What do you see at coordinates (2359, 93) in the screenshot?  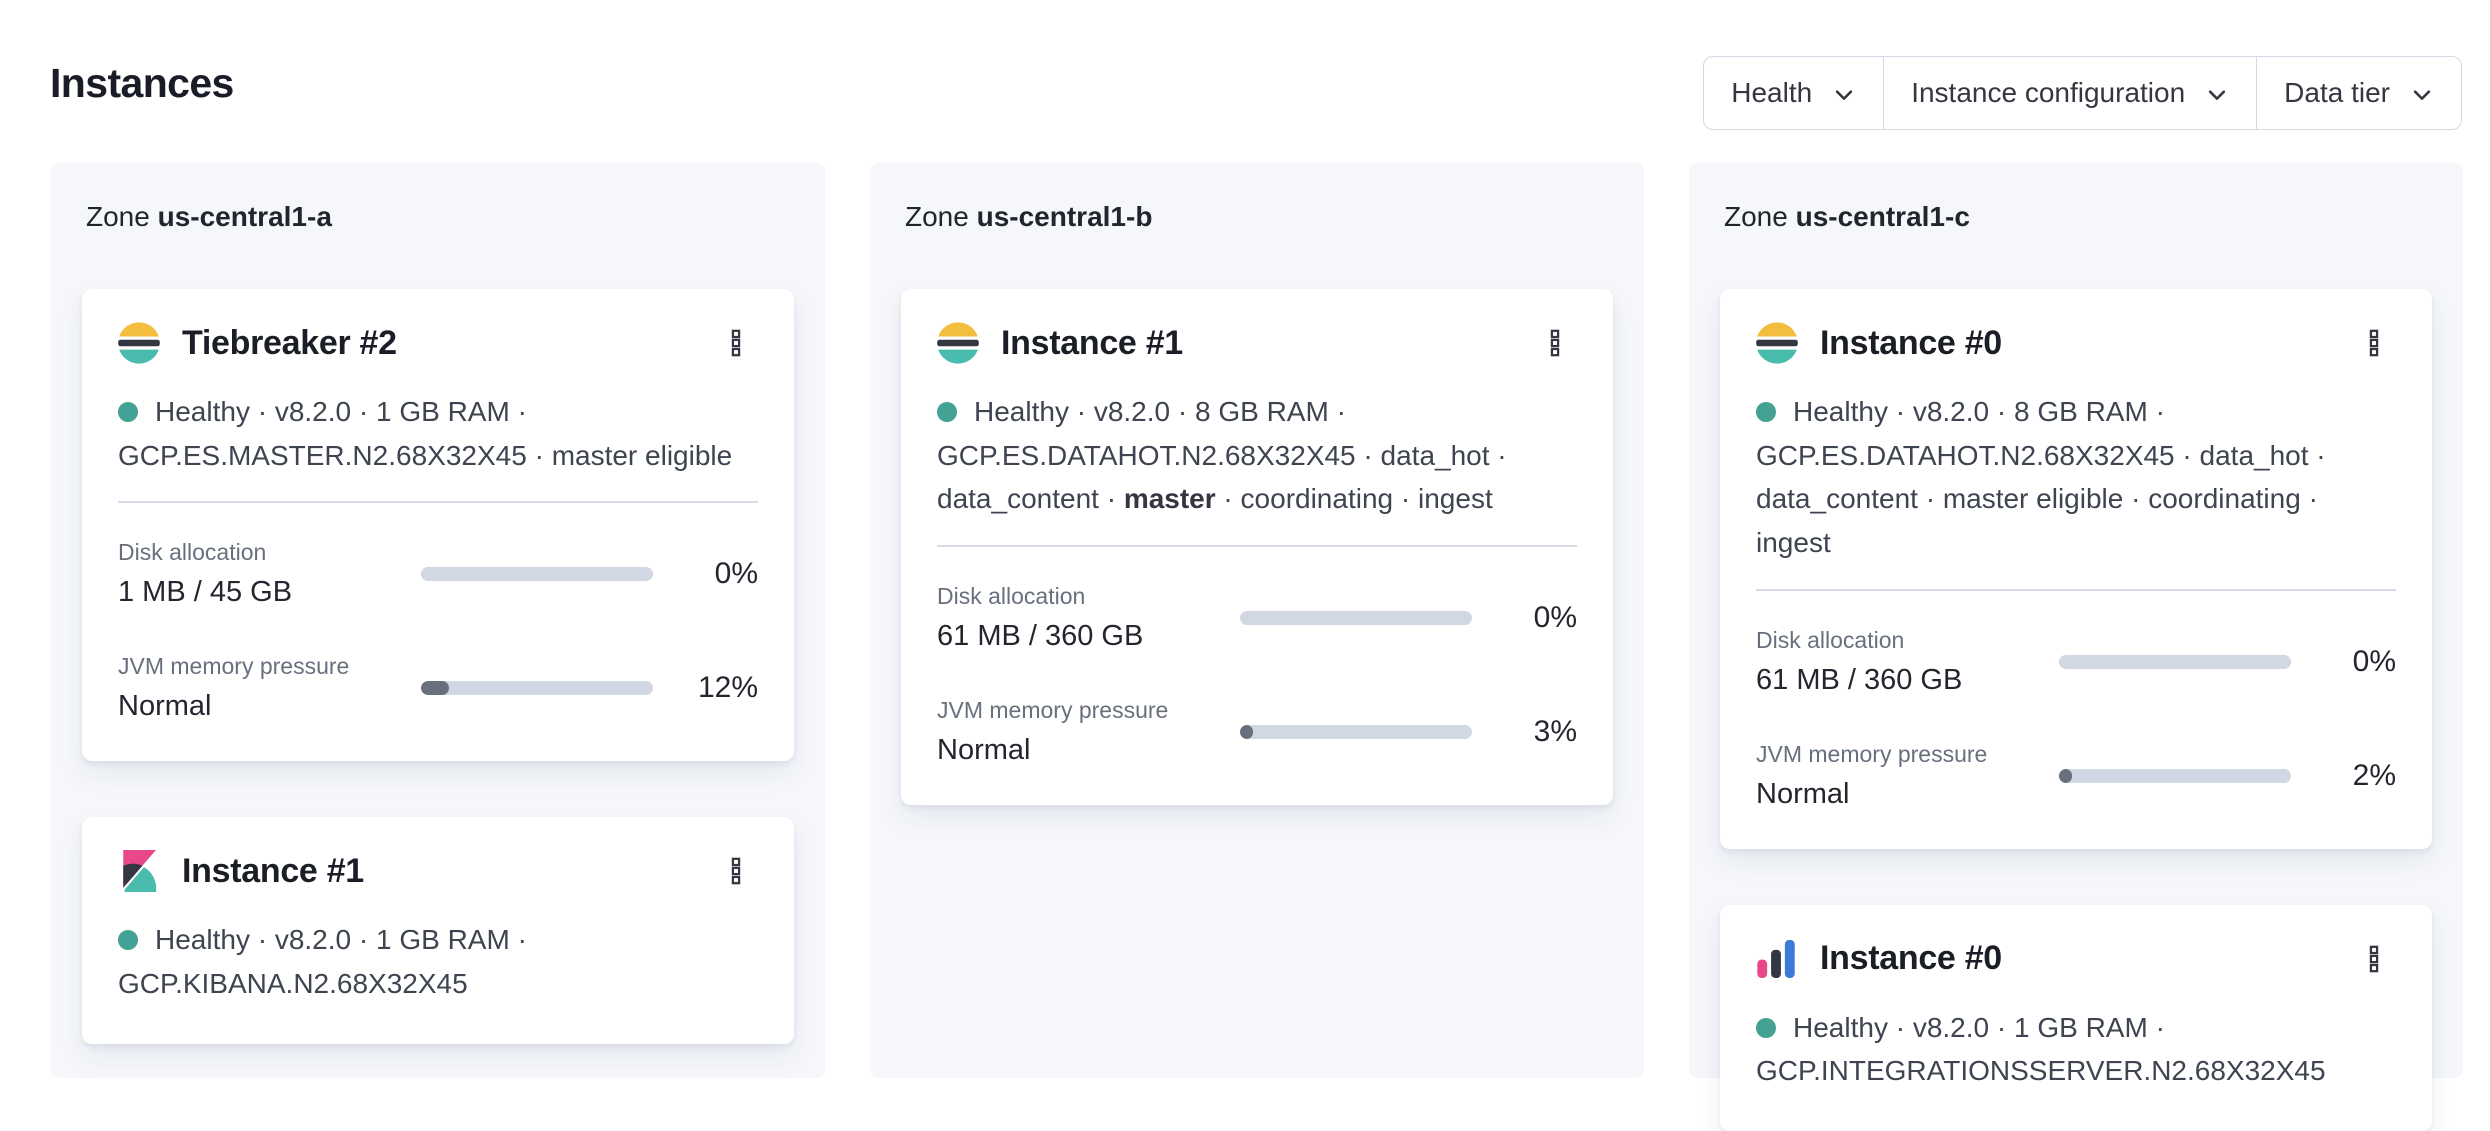 I see `filter-data-tier: Data tier` at bounding box center [2359, 93].